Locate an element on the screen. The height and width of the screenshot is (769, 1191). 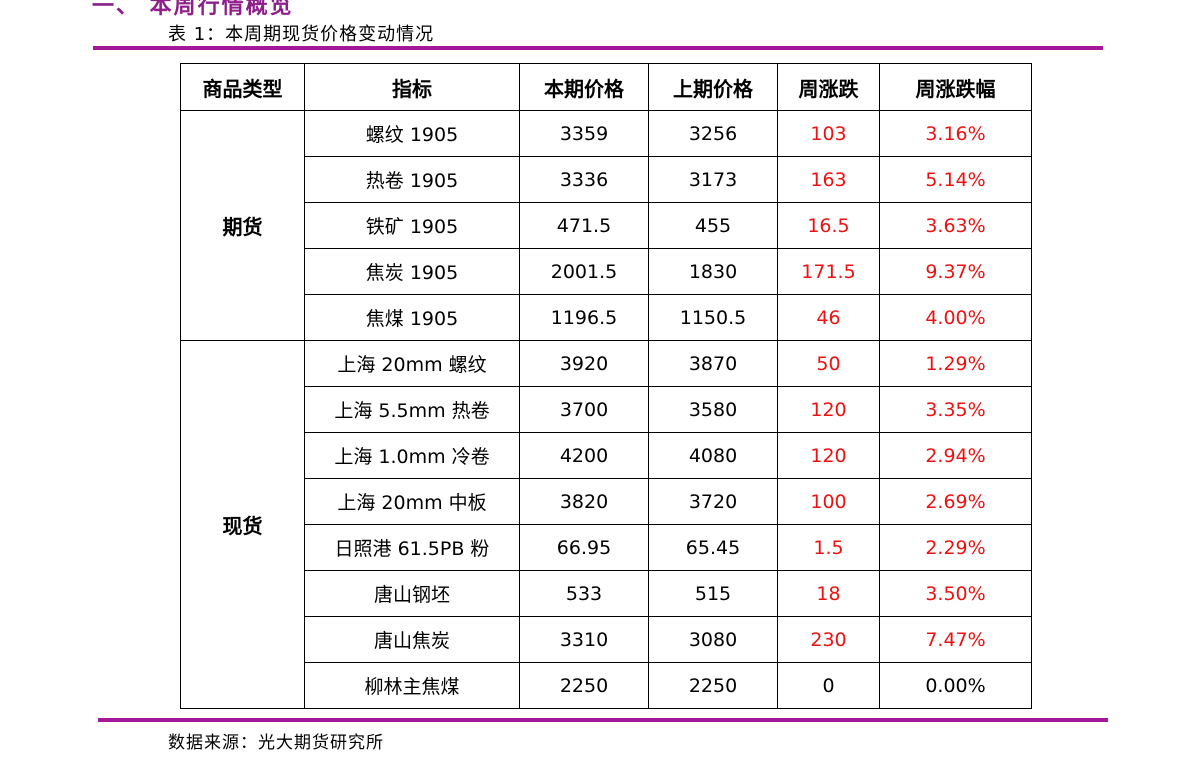
indicator-cell: 日照港 61.5PB 粉 is located at coordinates (412, 547).